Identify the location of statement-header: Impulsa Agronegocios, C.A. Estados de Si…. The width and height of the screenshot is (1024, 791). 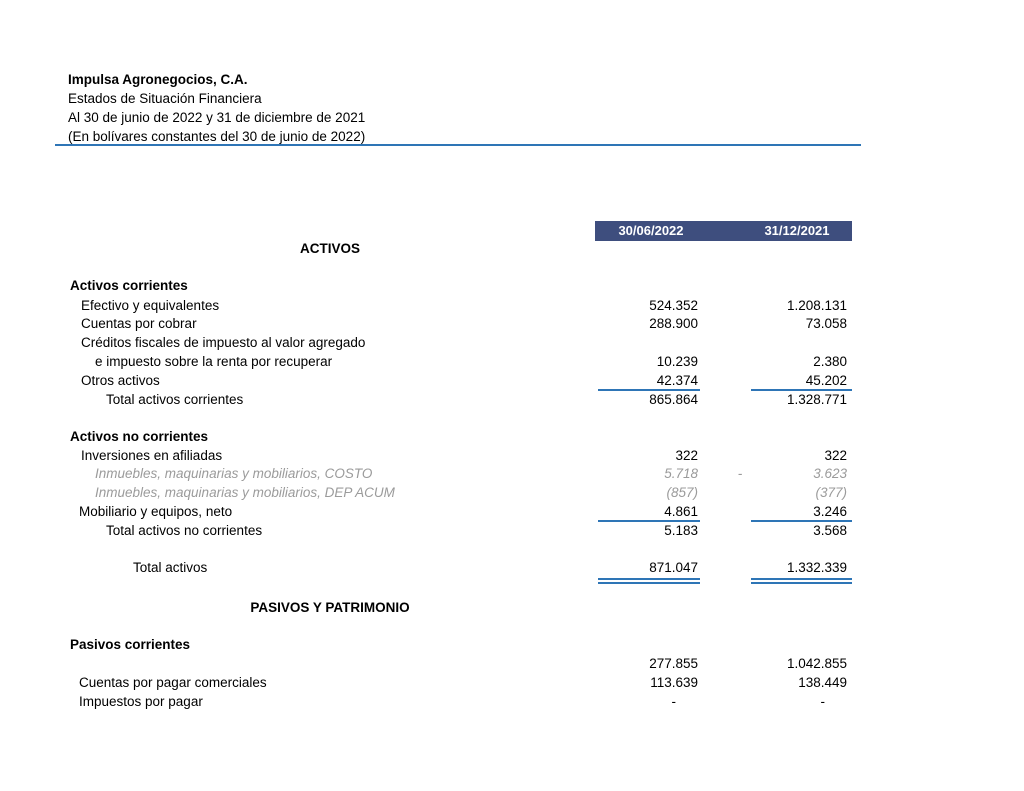
(216, 108).